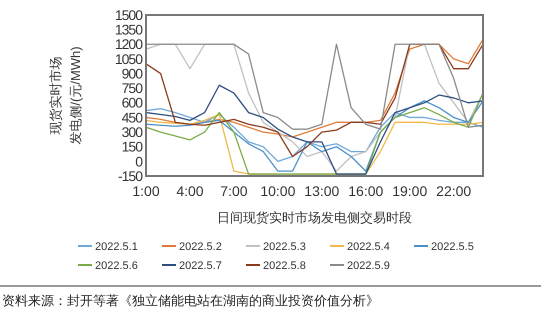 This screenshot has height=329, width=541. Describe the element at coordinates (454, 191) in the screenshot. I see `x-tick-label: 22:00` at that location.